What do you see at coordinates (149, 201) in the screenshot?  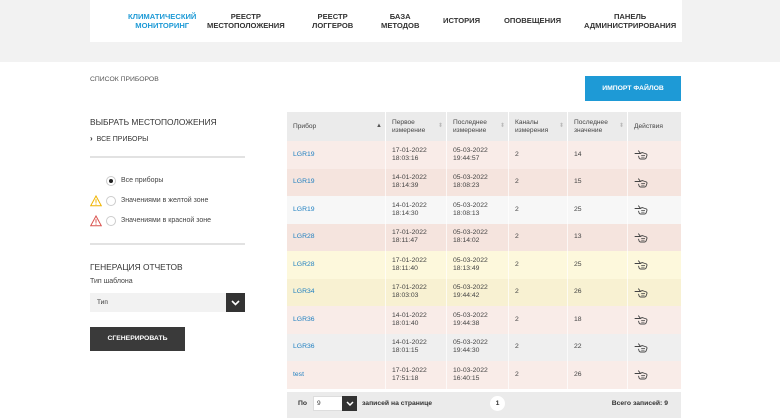 I see `filter-yellow-zone: Значениями в желтой зоне` at bounding box center [149, 201].